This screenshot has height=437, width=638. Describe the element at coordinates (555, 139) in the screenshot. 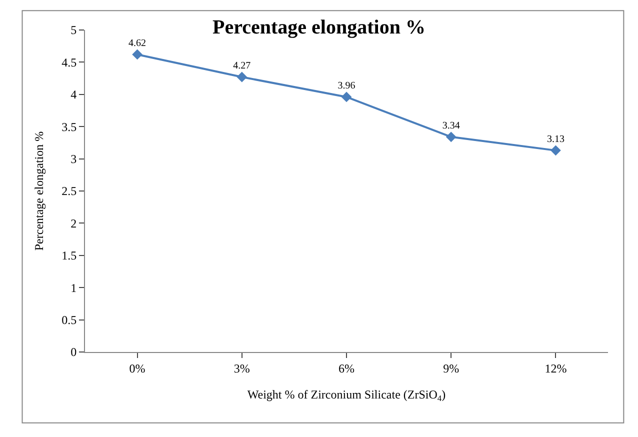

I see `data-label: 3.13` at that location.